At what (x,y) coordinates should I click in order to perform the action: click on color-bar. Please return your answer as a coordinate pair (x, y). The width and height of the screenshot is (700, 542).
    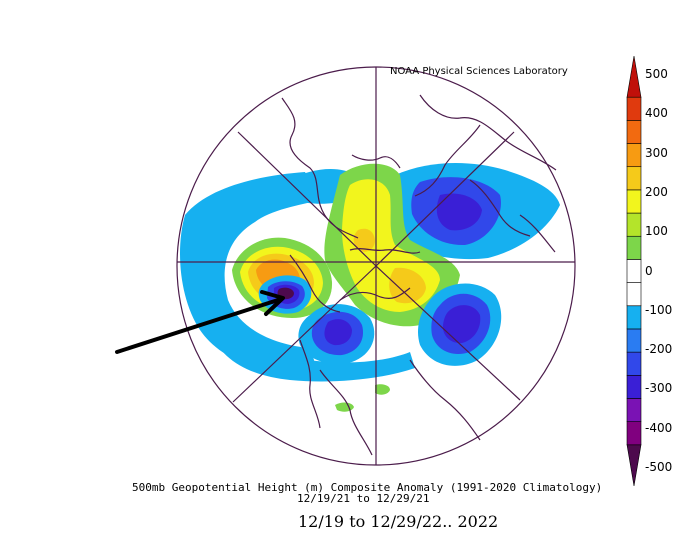
    Looking at the image, I should click on (634, 271).